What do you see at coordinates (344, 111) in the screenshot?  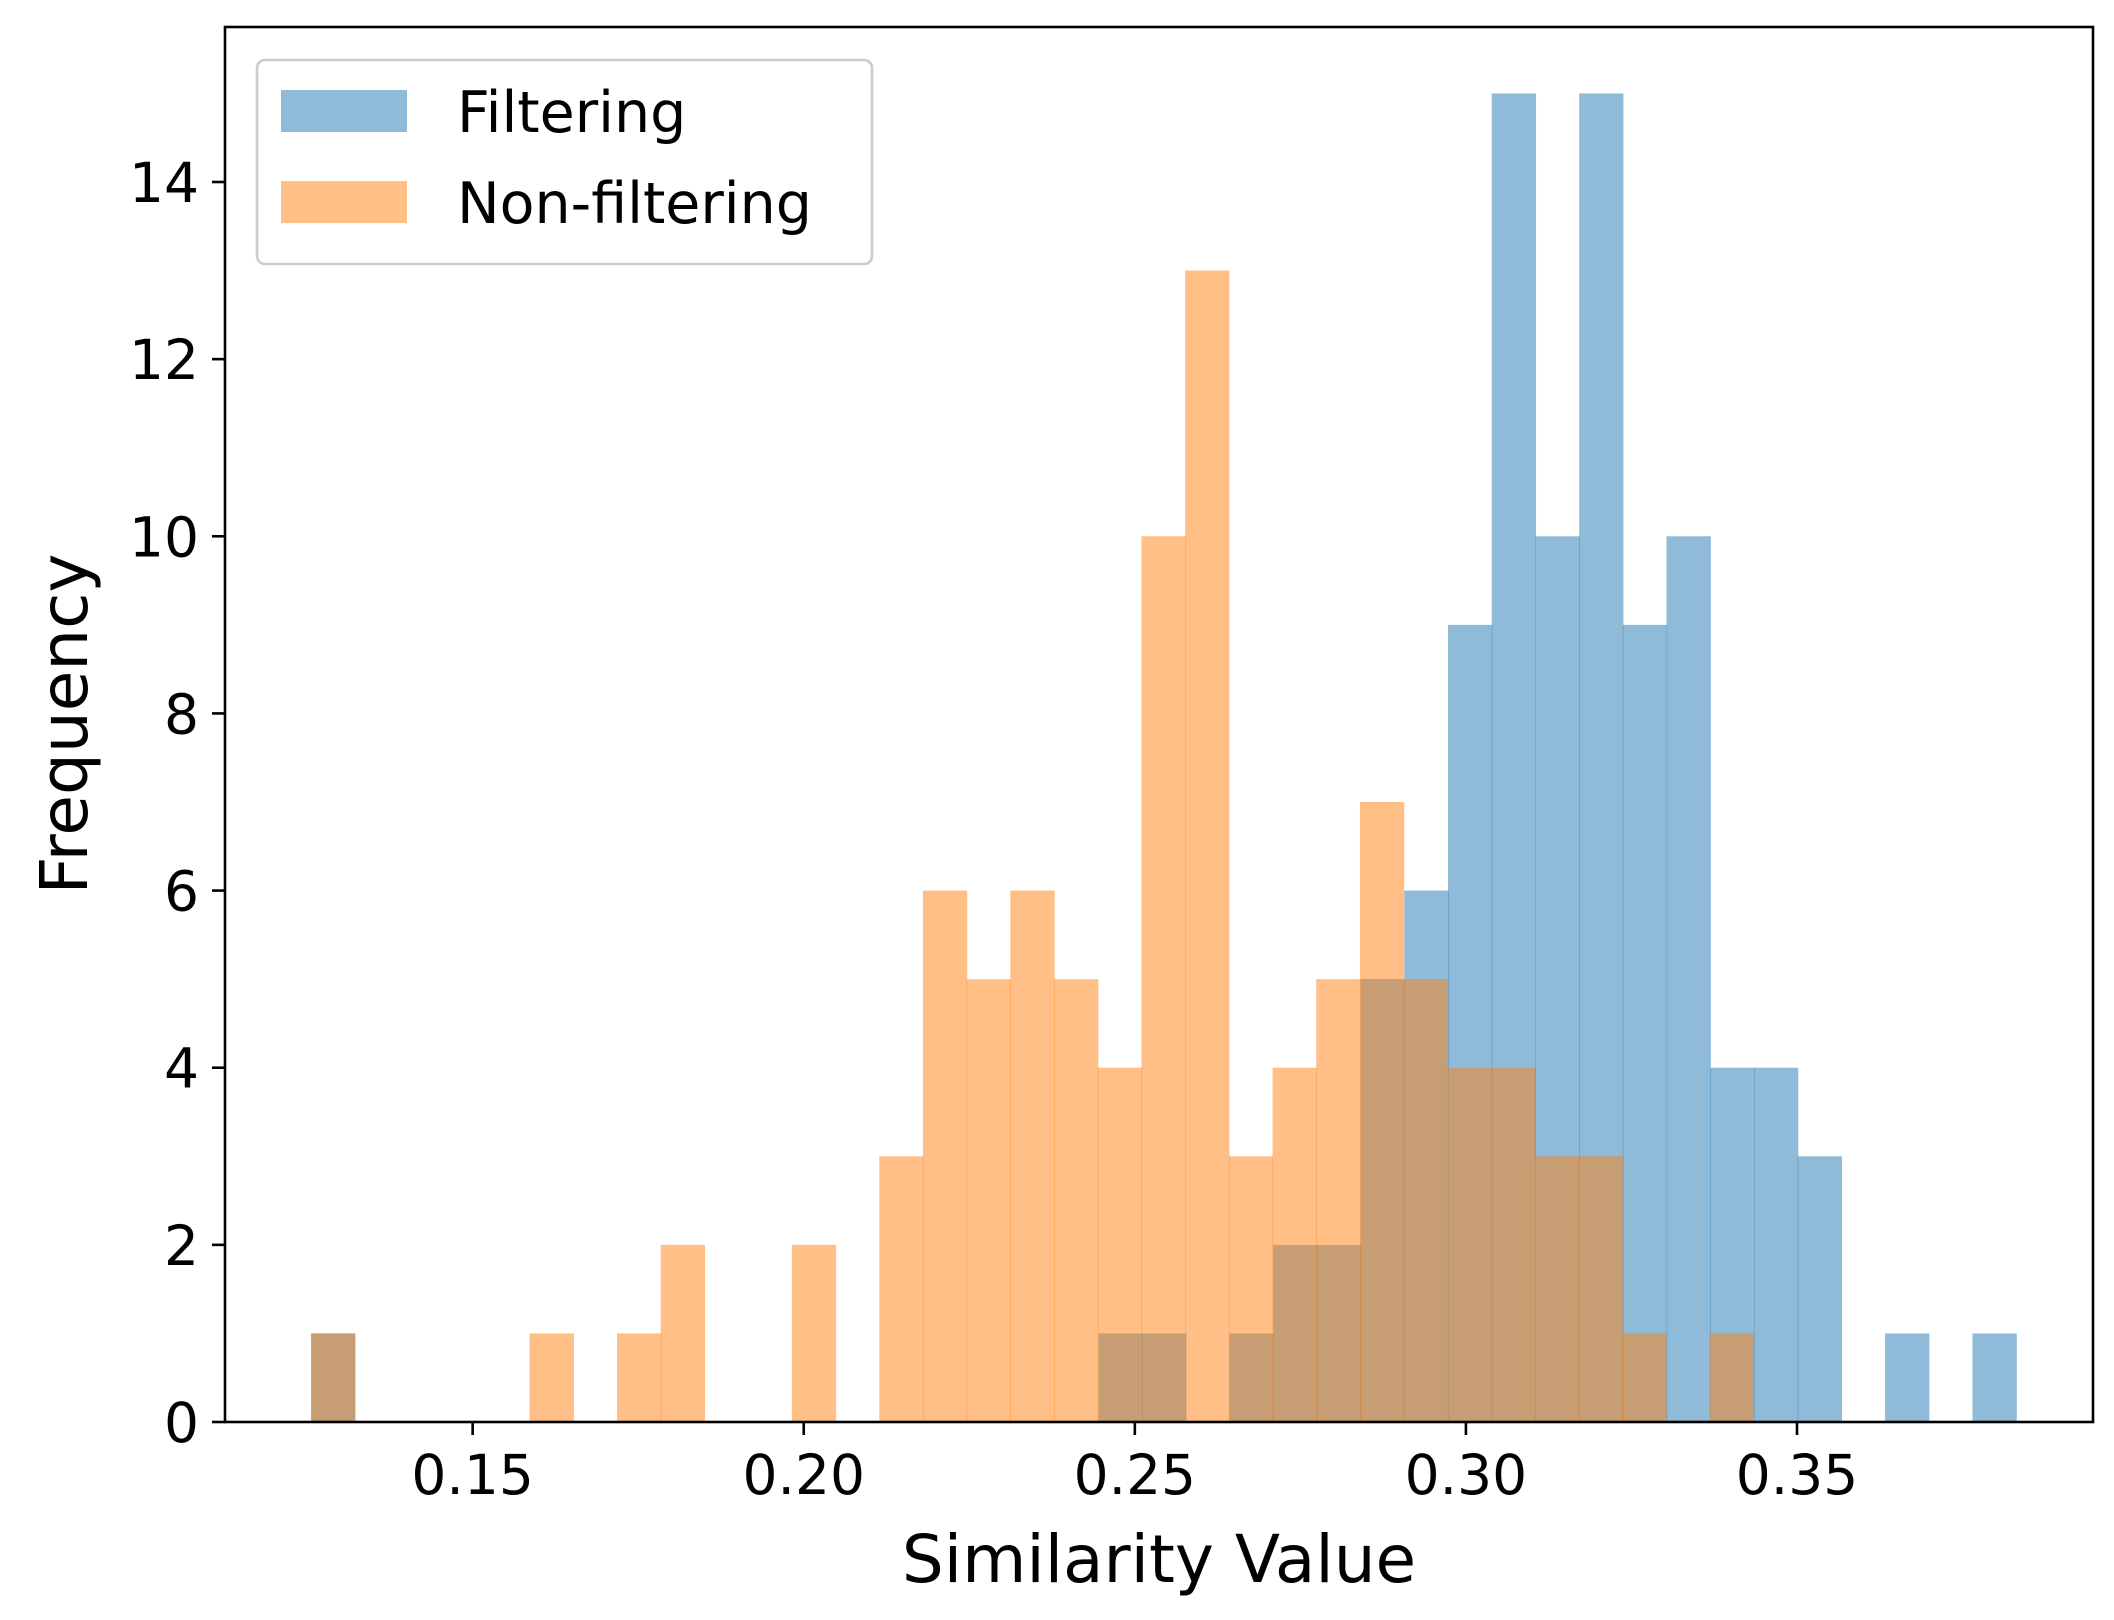 I see `legend-swatch-filtering` at bounding box center [344, 111].